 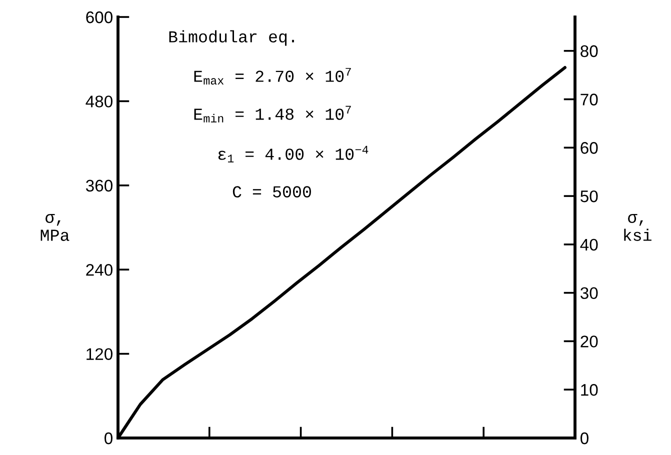 I want to click on y2-tick-label: 50, so click(x=589, y=196).